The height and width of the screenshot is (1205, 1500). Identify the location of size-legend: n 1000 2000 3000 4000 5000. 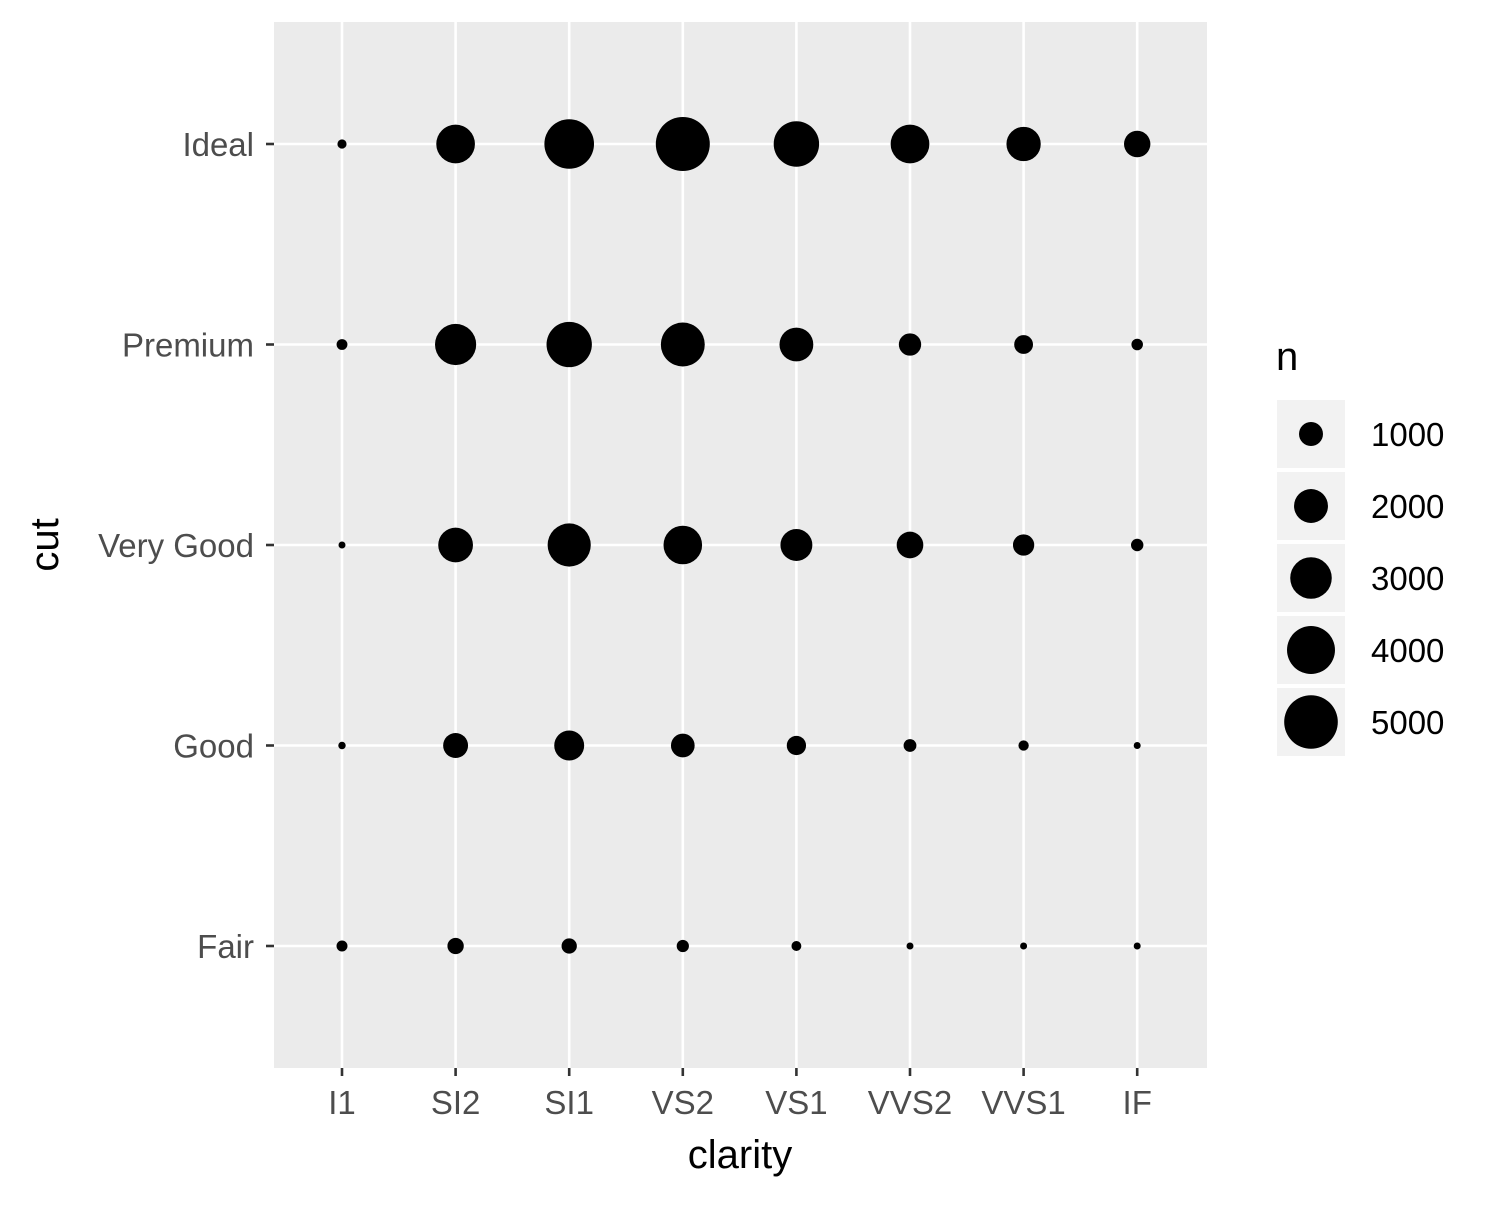
(1360, 545).